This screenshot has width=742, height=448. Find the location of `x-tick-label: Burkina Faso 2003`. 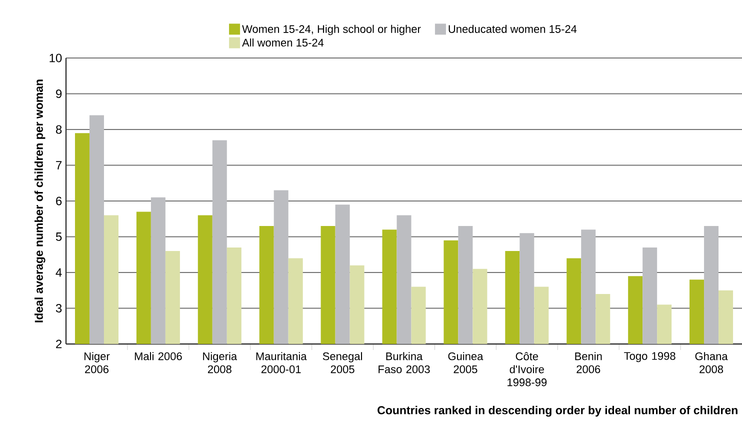

x-tick-label: Burkina Faso 2003 is located at coordinates (404, 363).